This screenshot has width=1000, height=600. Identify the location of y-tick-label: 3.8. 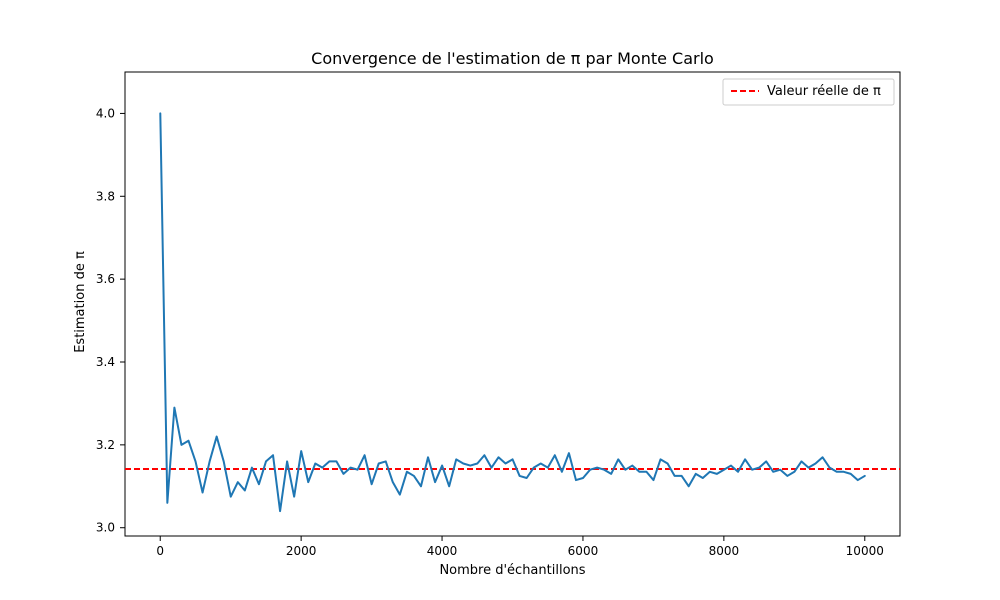
(105, 196).